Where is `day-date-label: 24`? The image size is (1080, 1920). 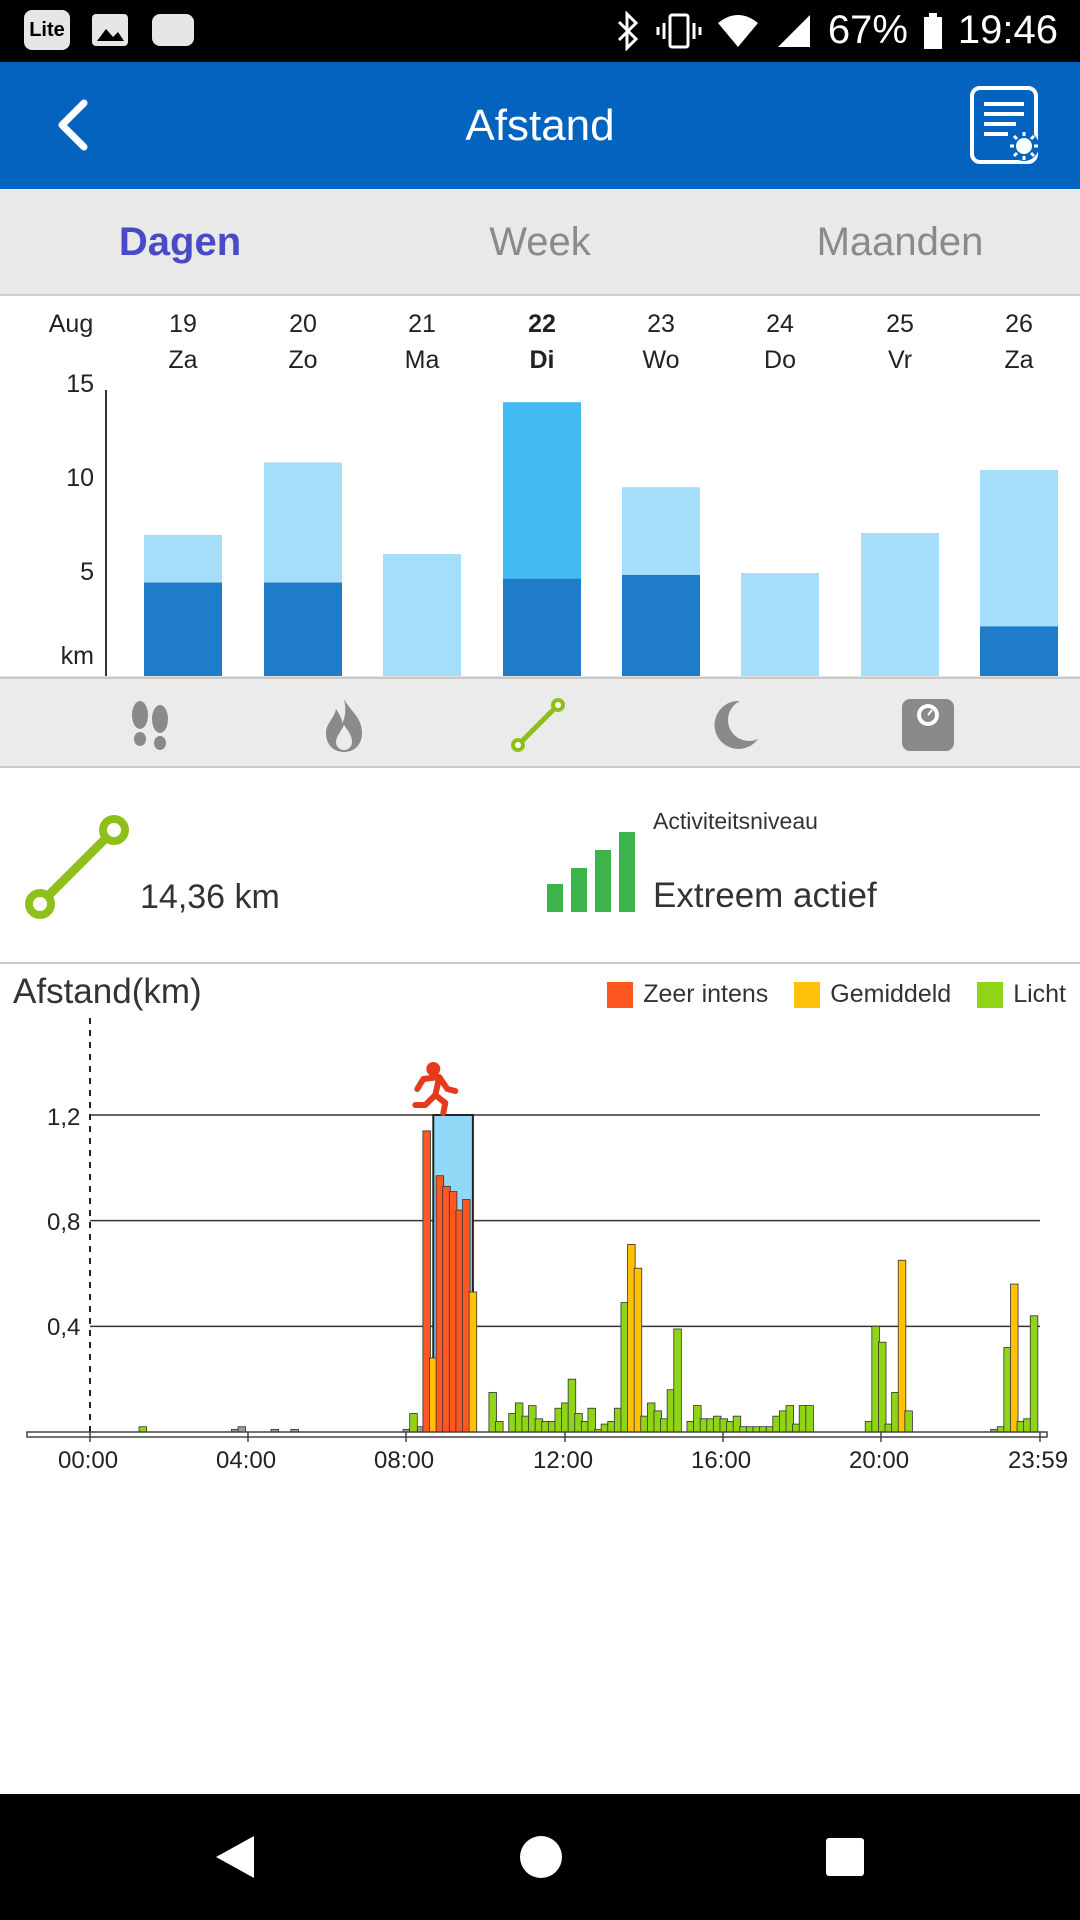
day-date-label: 24 is located at coordinates (780, 324).